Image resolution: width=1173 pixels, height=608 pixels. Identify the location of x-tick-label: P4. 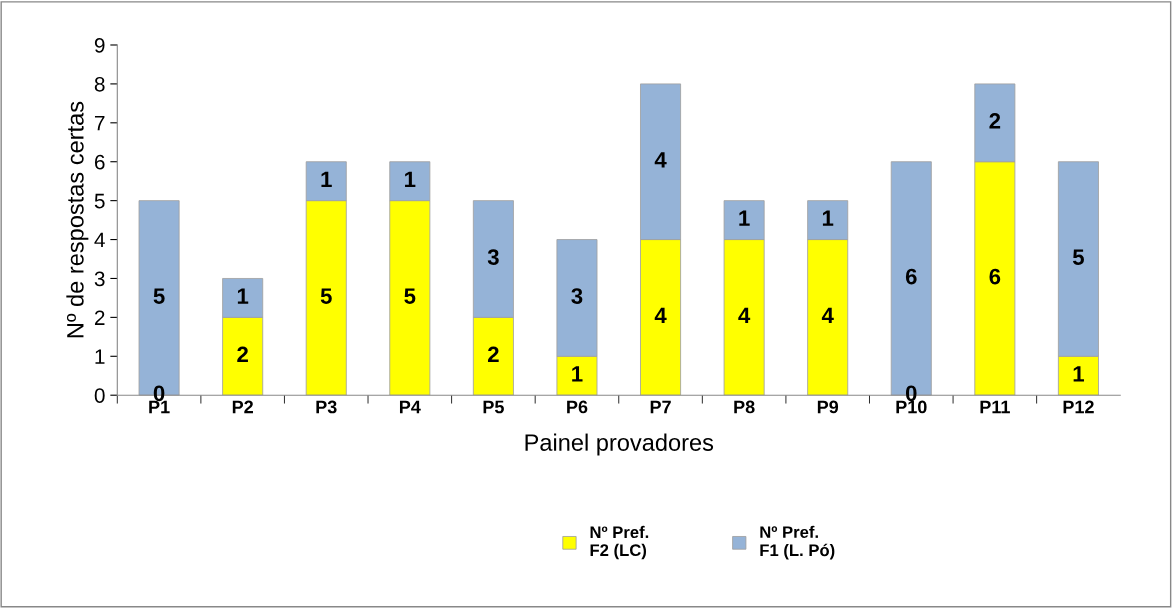
(410, 407).